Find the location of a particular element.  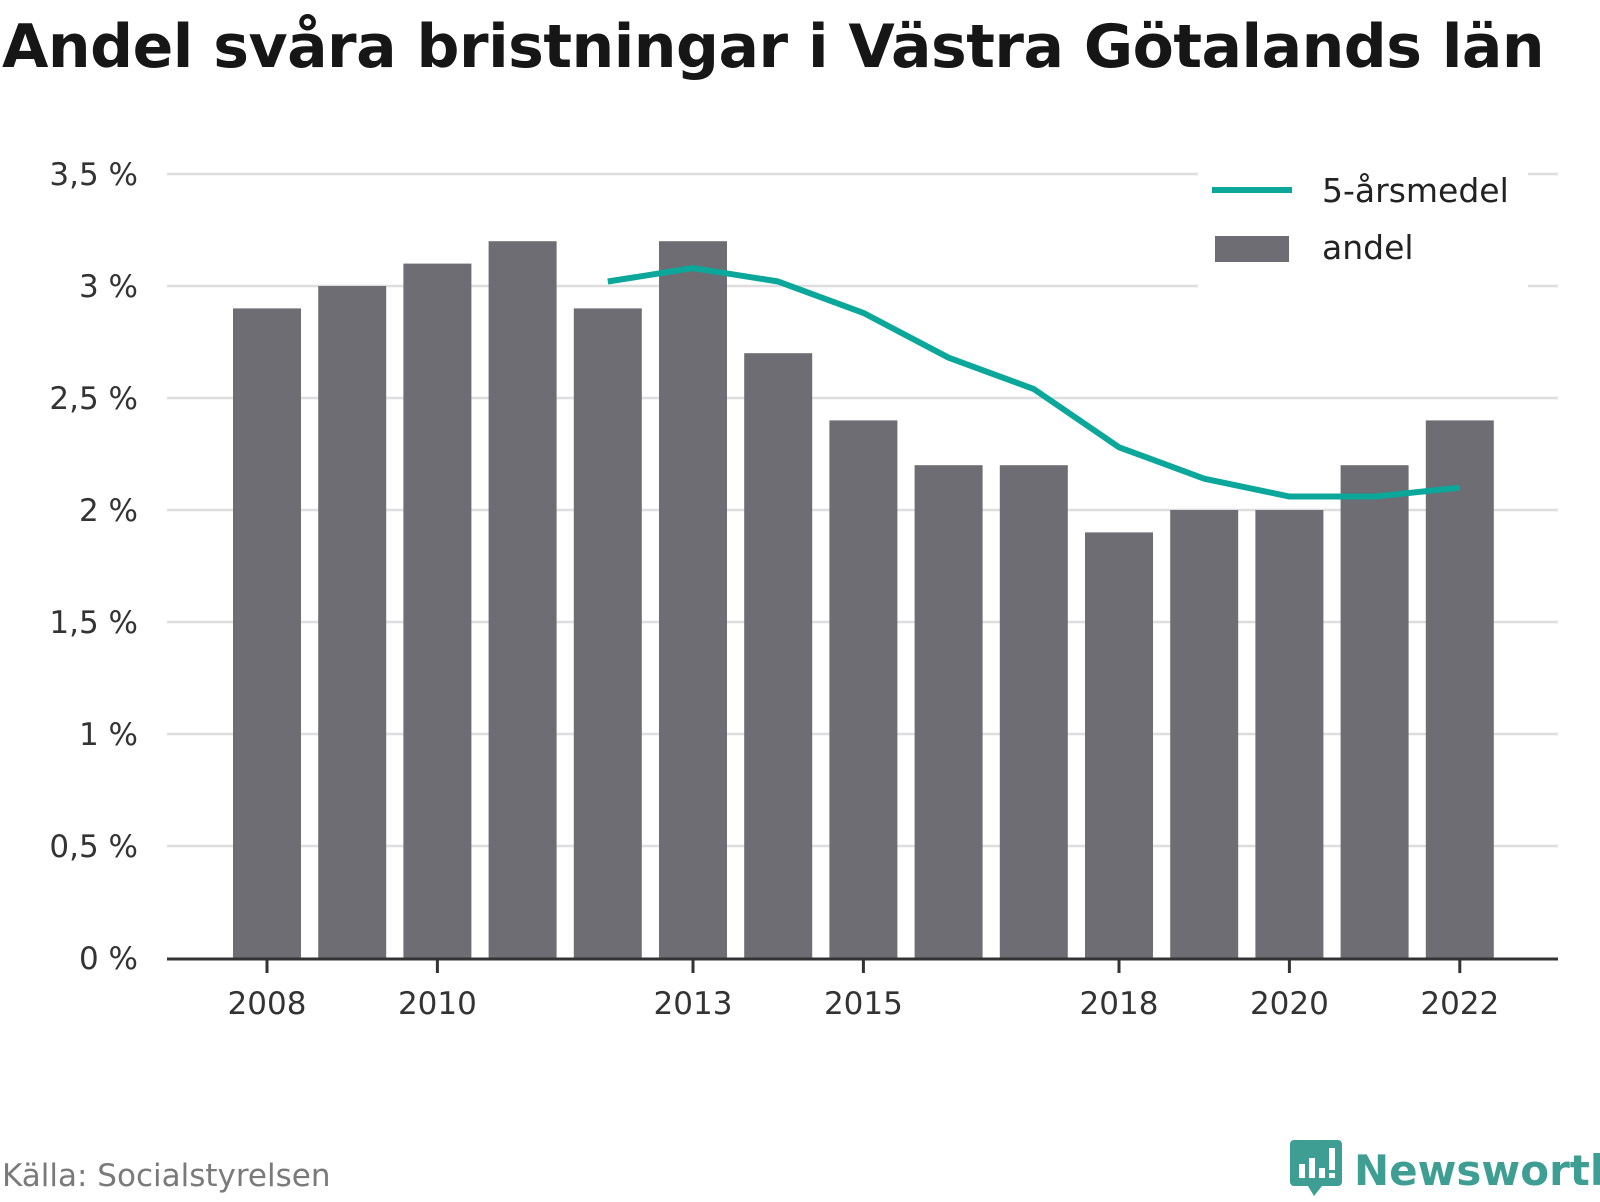

x-tick-label: 2015 is located at coordinates (863, 1004).